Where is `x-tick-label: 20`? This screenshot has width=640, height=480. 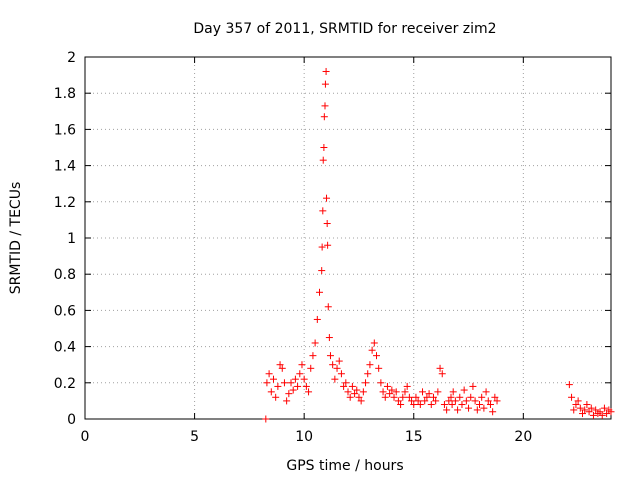
x-tick-label: 20 is located at coordinates (523, 437).